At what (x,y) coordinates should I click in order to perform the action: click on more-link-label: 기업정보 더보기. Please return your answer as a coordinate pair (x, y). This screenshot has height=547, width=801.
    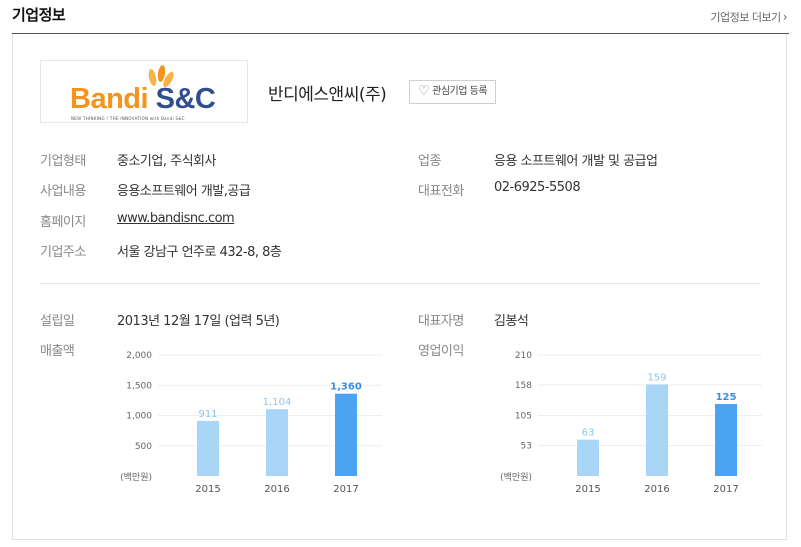
    Looking at the image, I should click on (745, 17).